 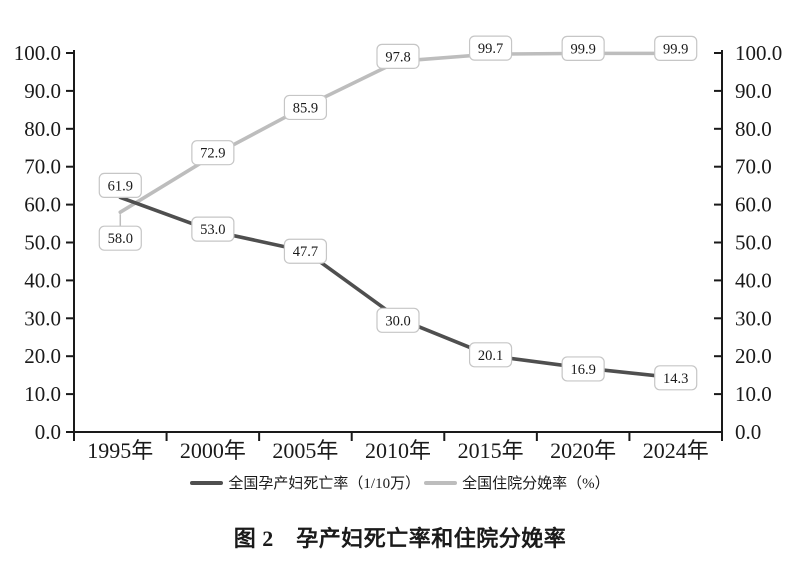 I want to click on data-label: 16.9, so click(x=582, y=370).